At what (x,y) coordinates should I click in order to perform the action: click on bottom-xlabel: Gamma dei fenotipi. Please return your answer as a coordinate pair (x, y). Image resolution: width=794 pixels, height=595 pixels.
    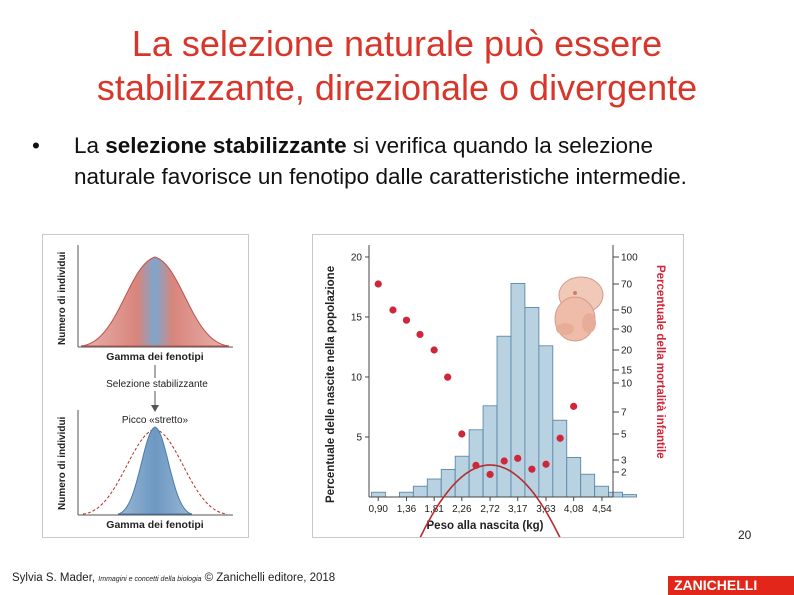
    Looking at the image, I should click on (155, 525).